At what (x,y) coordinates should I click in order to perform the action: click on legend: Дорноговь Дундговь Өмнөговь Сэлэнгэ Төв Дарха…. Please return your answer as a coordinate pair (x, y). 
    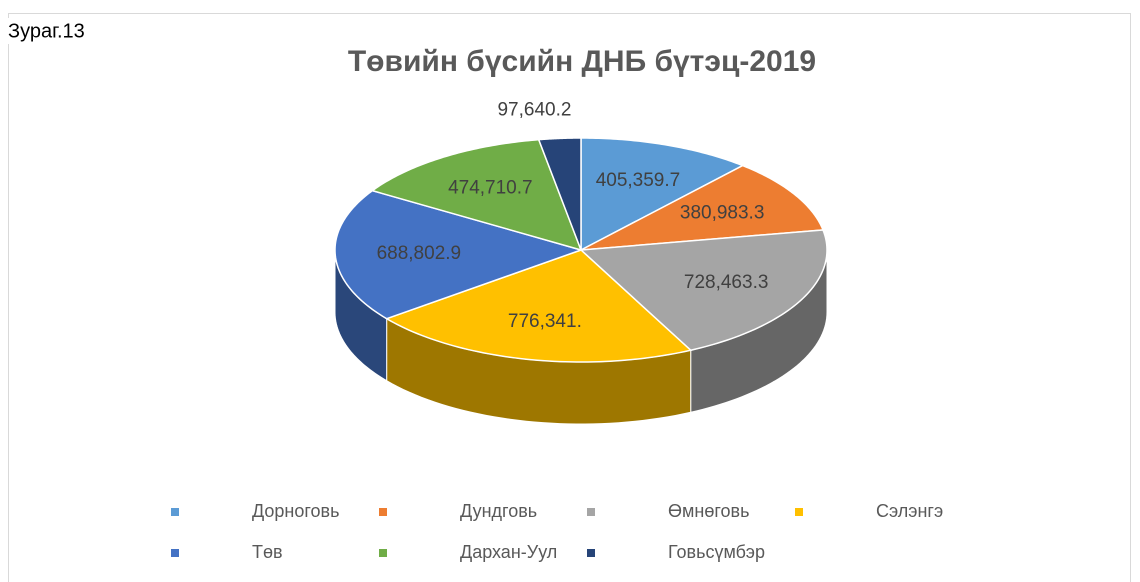
    Looking at the image, I should click on (557, 531).